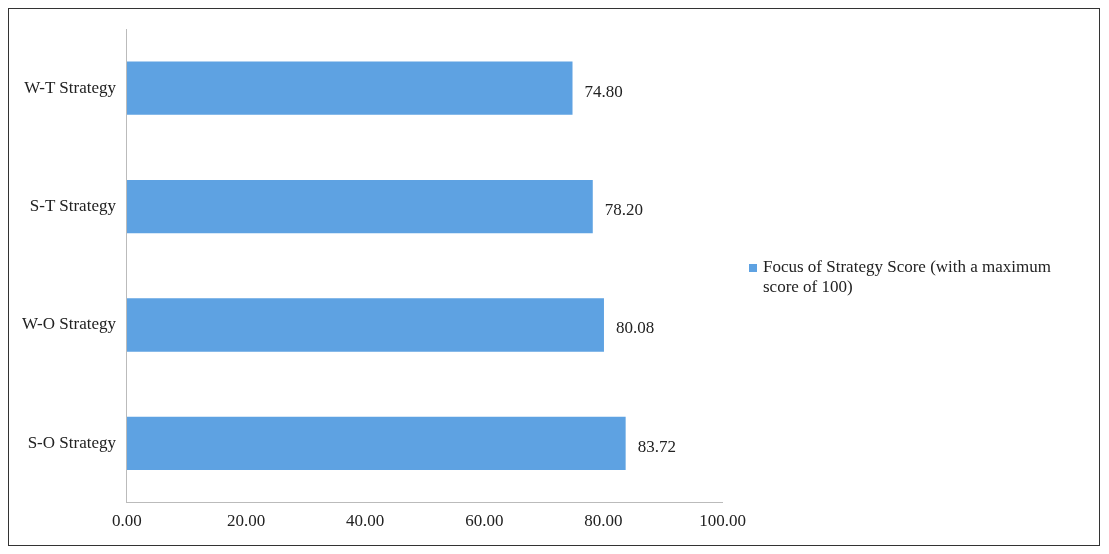 The width and height of the screenshot is (1109, 554). Describe the element at coordinates (70, 87) in the screenshot. I see `y-tick-label: W-T Strategy` at that location.